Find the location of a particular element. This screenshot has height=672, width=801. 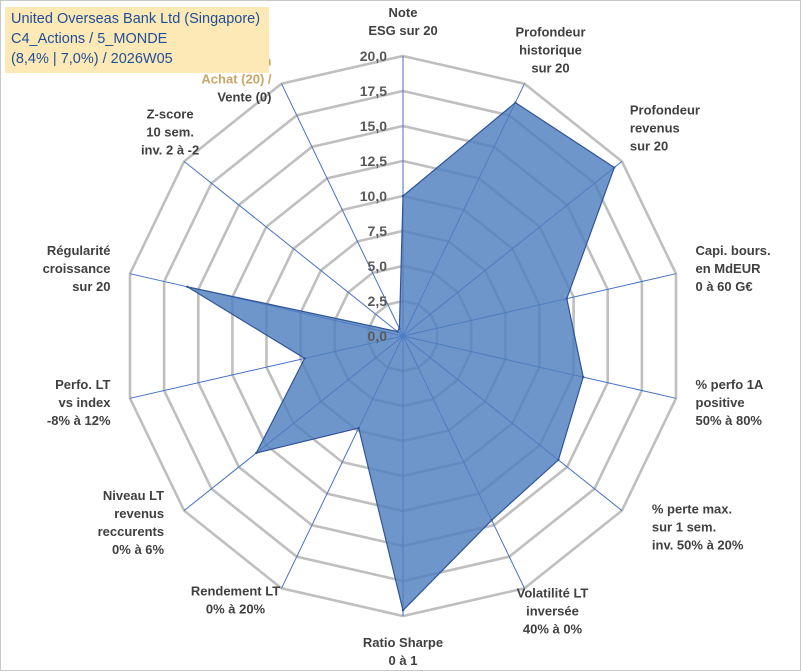

axis-label-line: Régularité is located at coordinates (79, 250).